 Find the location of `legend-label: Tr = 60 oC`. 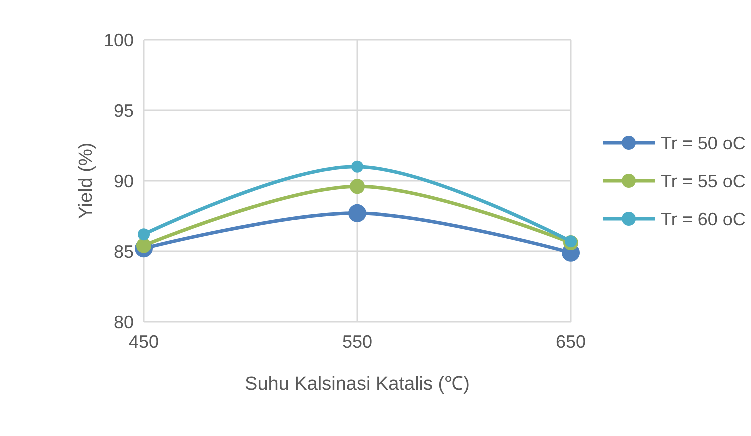

legend-label: Tr = 60 oC is located at coordinates (703, 219).